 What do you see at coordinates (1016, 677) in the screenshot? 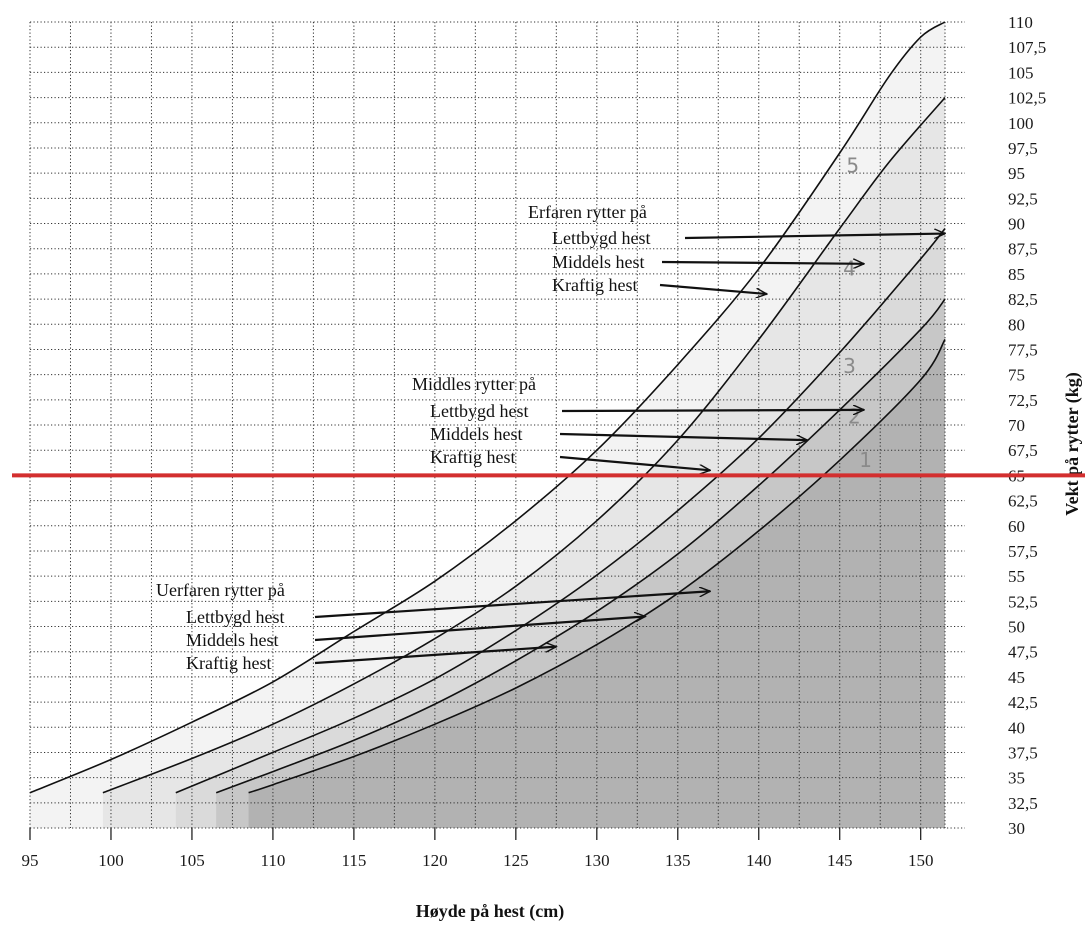
I see `y-tick-label: 45` at bounding box center [1016, 677].